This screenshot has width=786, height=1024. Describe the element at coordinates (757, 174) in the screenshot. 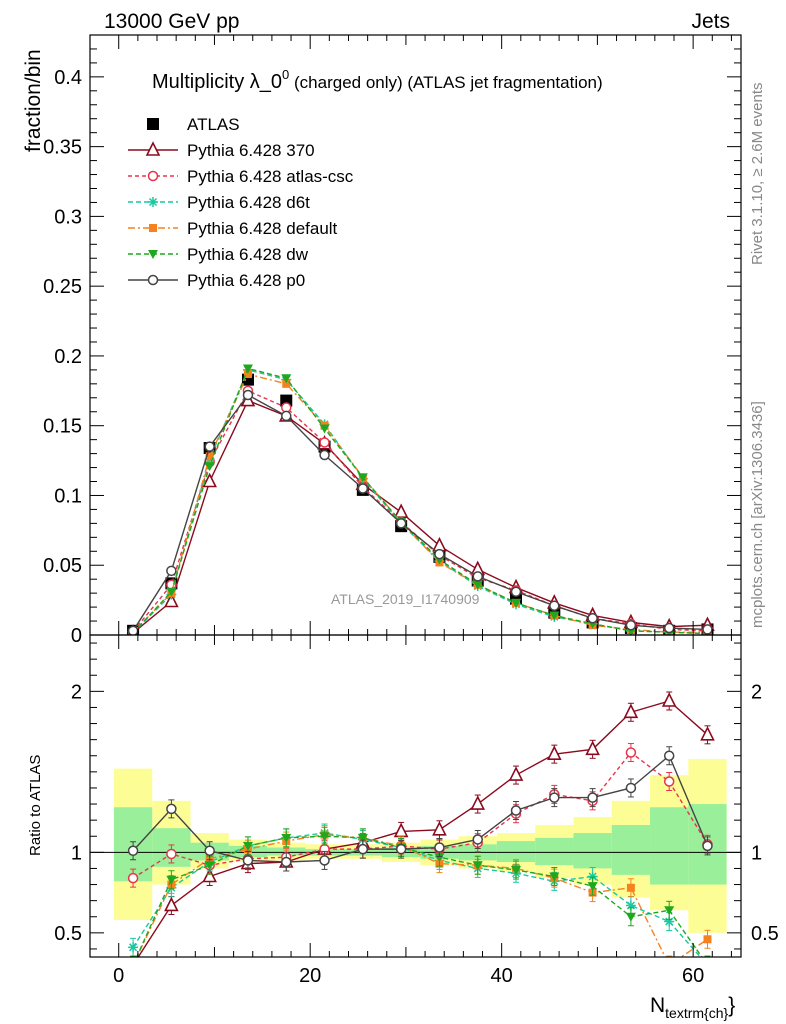

I see `rivet-version-text: Rivet 3.1.10, ≥ 2.6M events` at that location.